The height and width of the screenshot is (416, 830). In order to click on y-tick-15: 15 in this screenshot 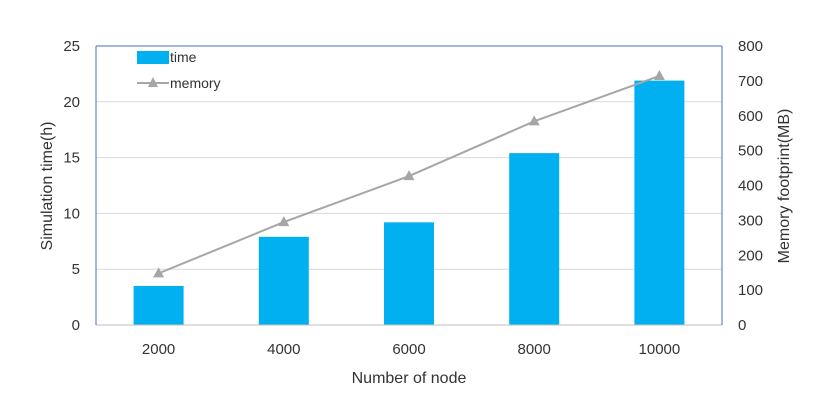, I will do `click(71, 158)`.